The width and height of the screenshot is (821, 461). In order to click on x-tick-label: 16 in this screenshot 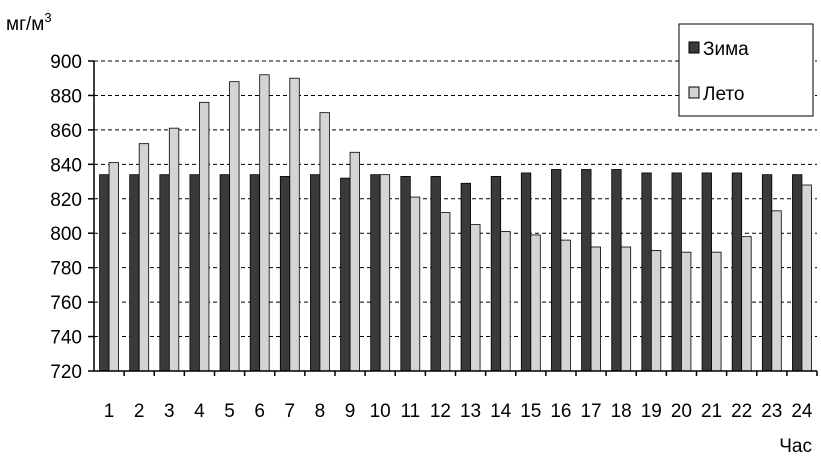, I will do `click(560, 411)`.